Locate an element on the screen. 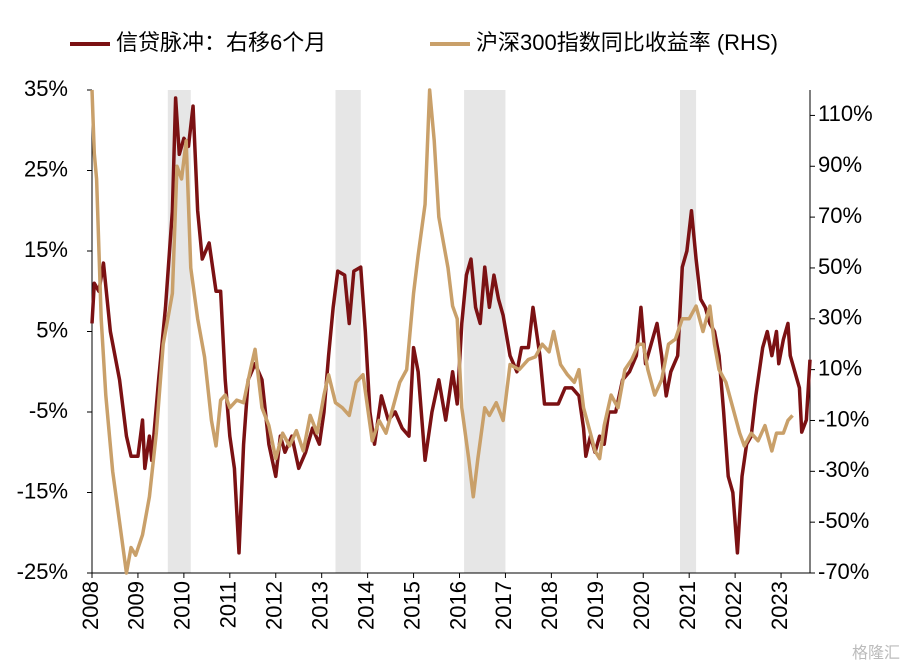  legend-label: 沪深300指数同比收益率 (RHS) is located at coordinates (627, 42).